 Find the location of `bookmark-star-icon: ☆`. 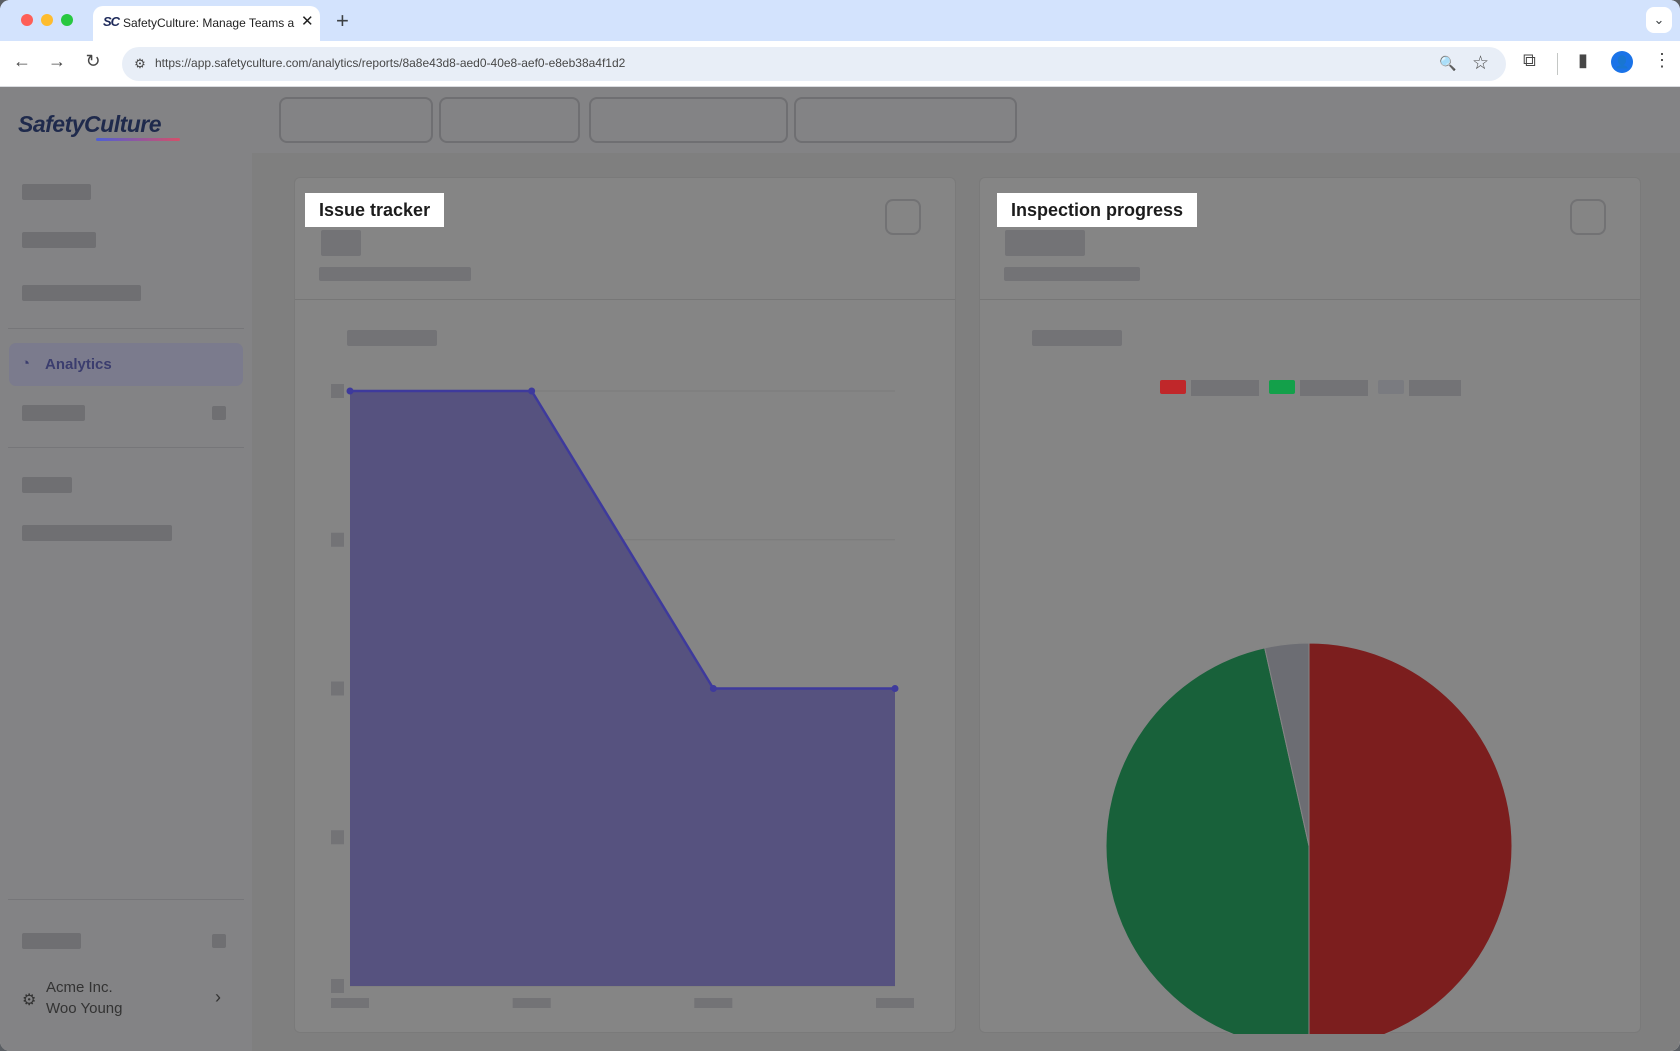

bookmark-star-icon: ☆ is located at coordinates (1481, 63).